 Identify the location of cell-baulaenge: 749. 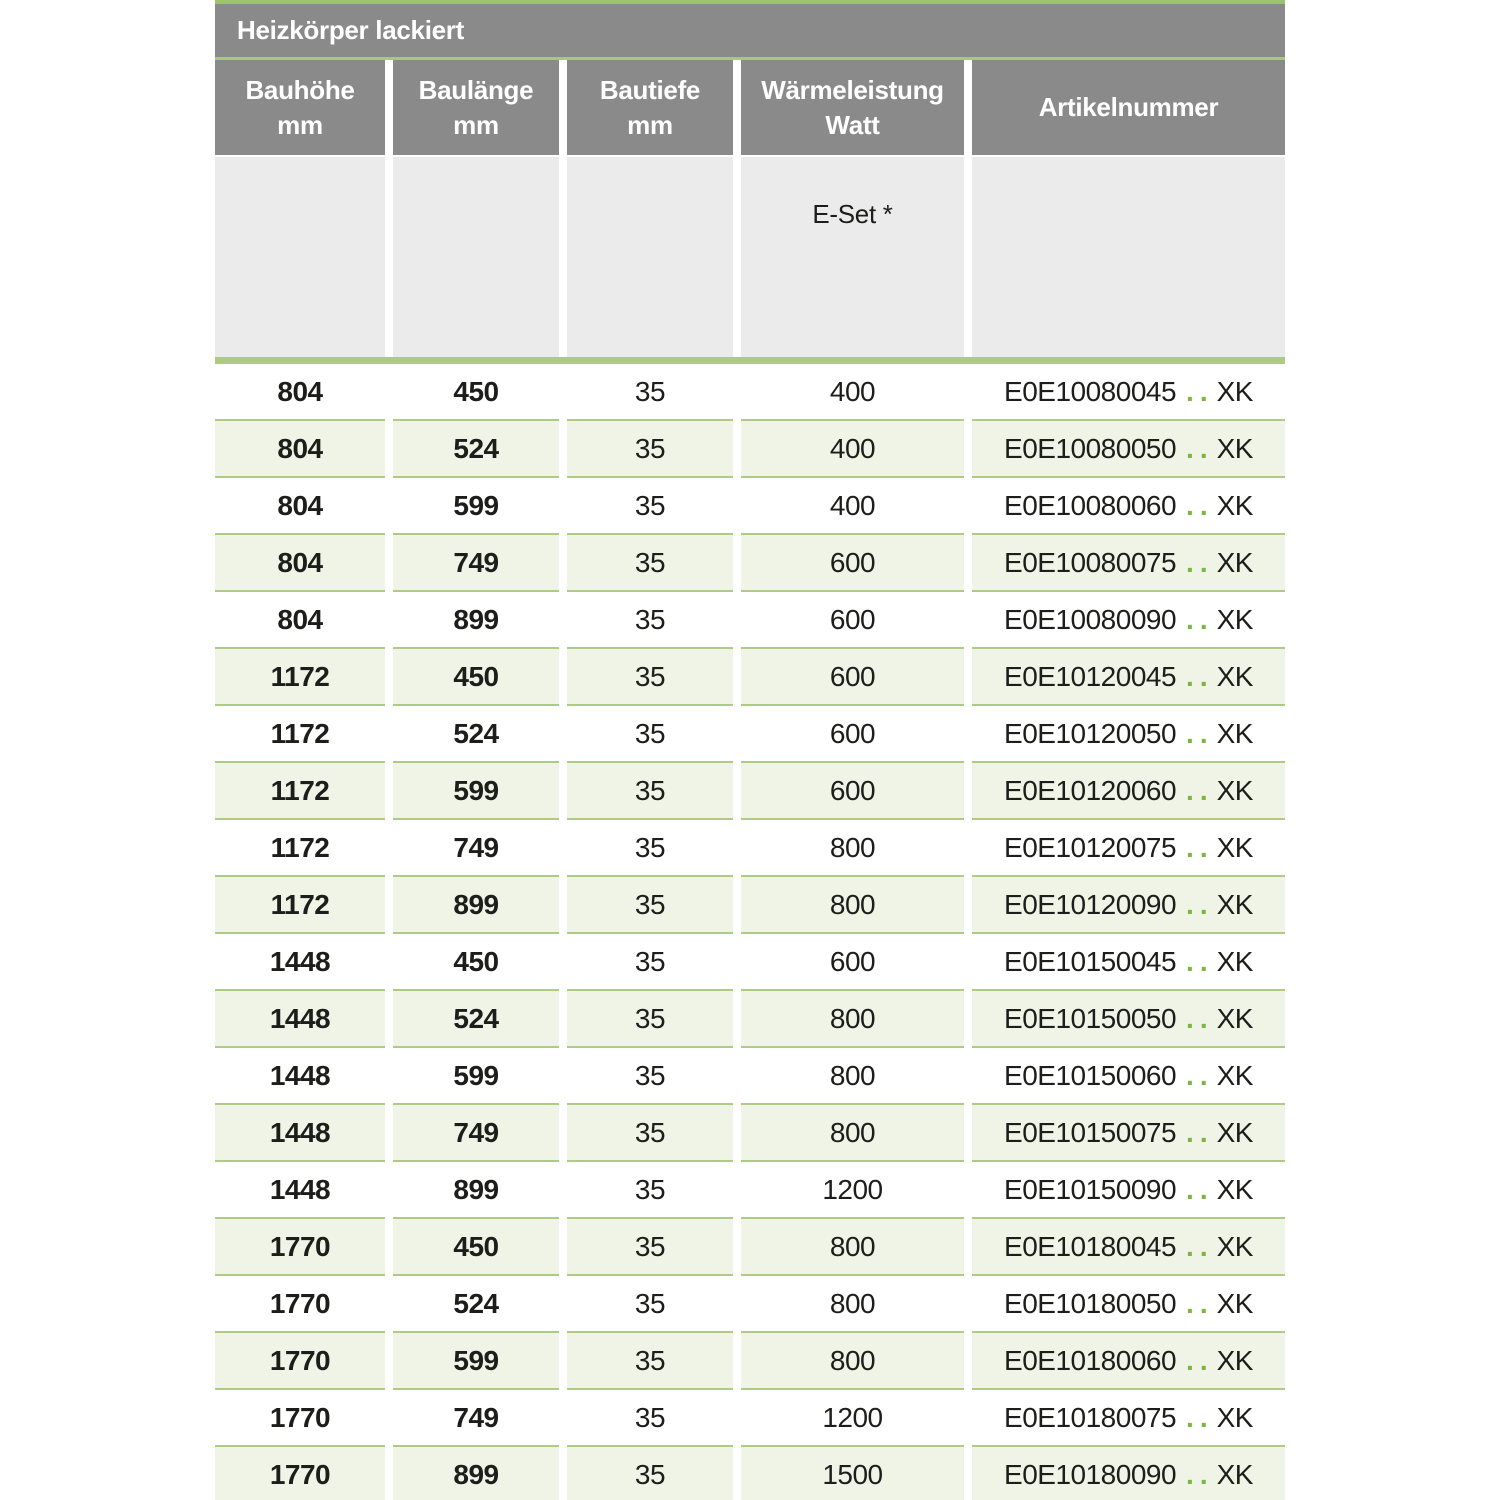
(476, 848).